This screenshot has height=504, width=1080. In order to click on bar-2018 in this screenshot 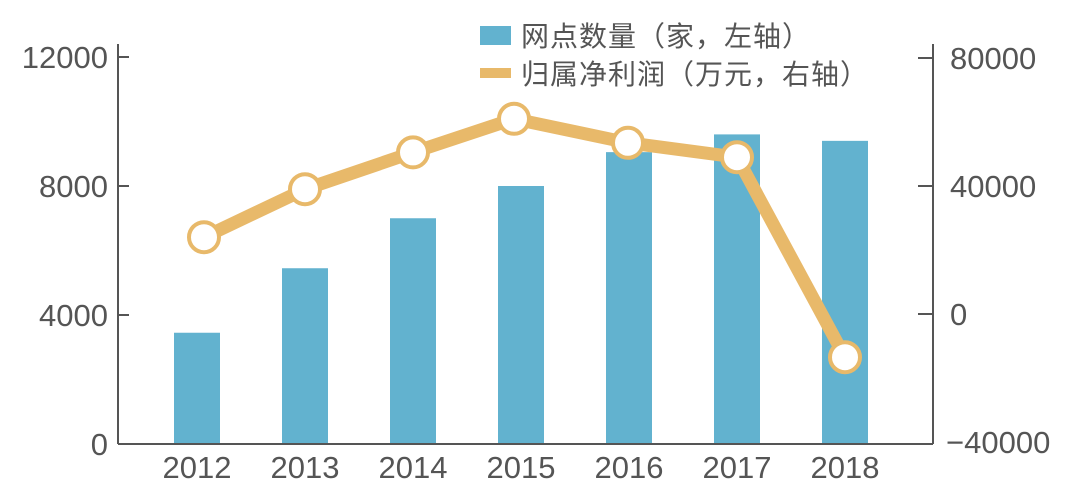, I will do `click(845, 292)`.